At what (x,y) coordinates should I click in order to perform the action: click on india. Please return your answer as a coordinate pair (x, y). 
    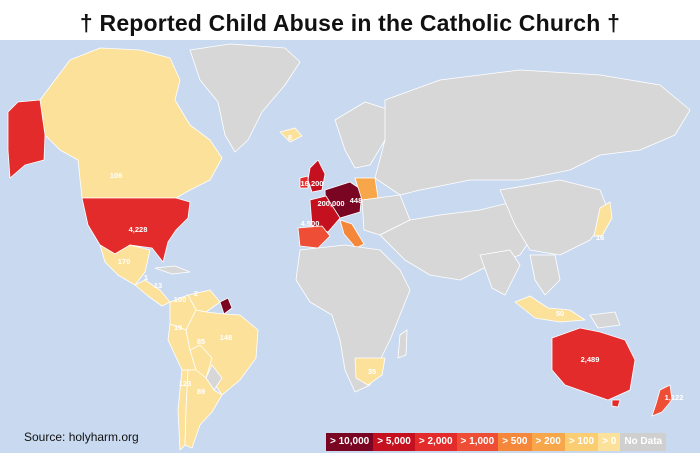
    Looking at the image, I should click on (500, 272).